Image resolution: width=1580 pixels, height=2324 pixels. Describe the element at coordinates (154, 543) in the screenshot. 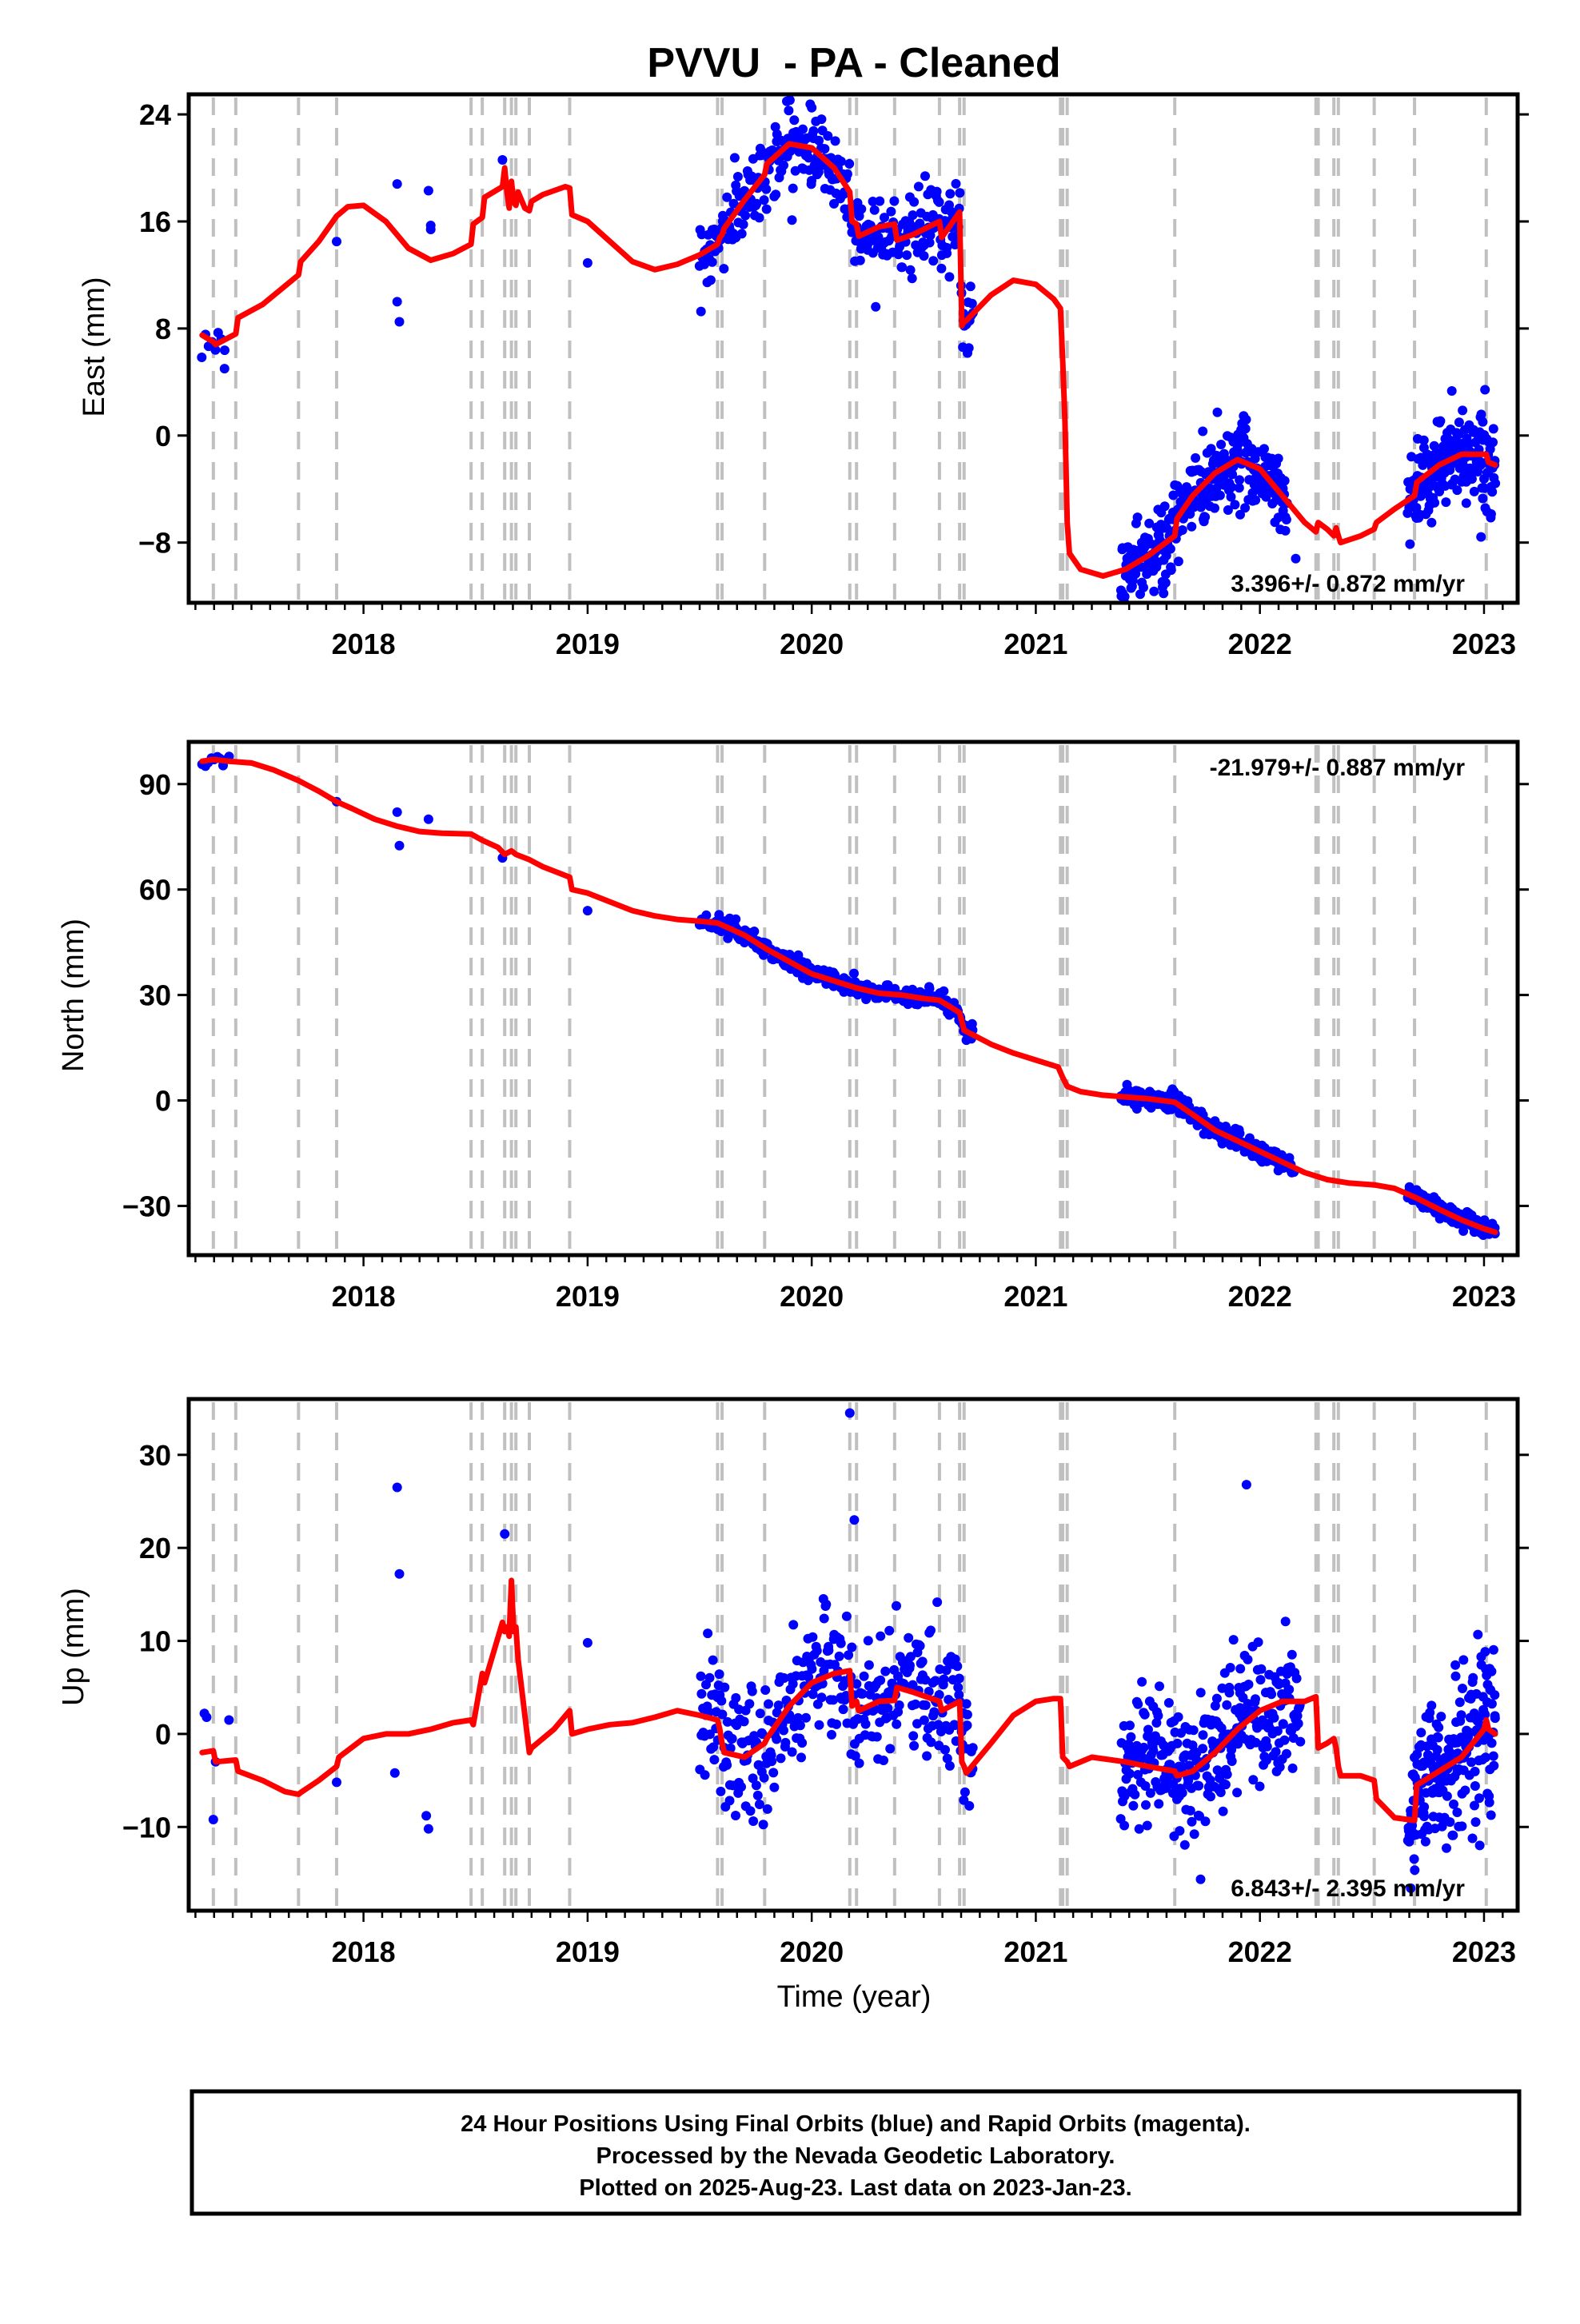

I see `east-y-tick-label: −8` at that location.